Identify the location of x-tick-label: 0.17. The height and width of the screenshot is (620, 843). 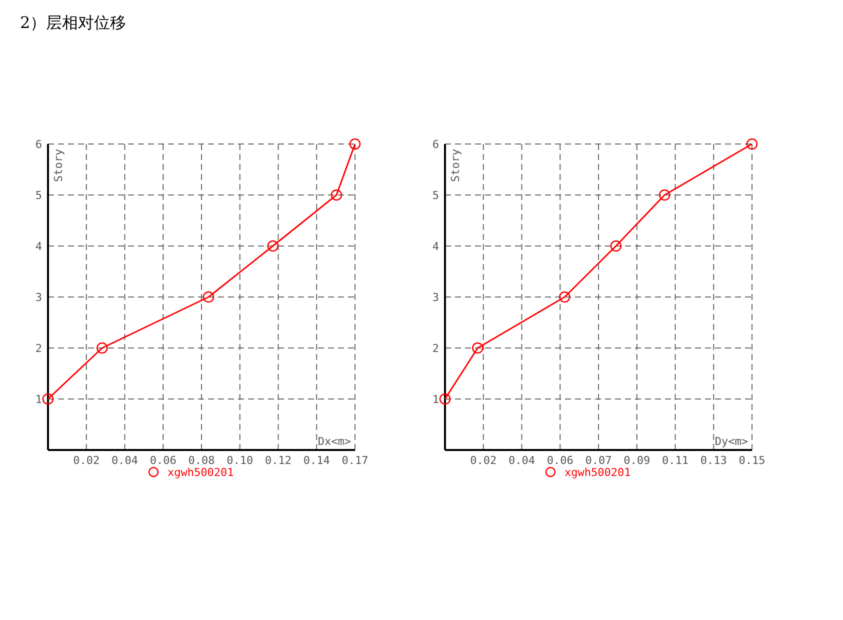
(355, 460).